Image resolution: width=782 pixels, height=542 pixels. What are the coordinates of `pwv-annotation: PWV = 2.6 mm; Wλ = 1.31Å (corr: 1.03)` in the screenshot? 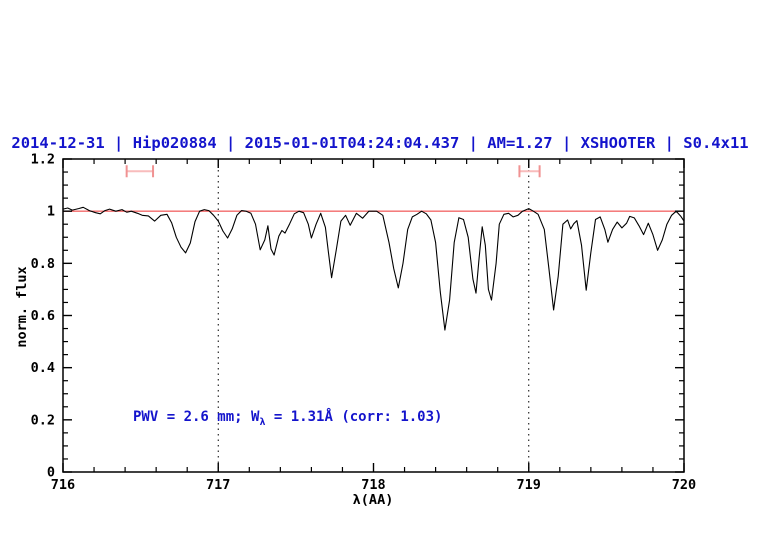 It's located at (287, 418).